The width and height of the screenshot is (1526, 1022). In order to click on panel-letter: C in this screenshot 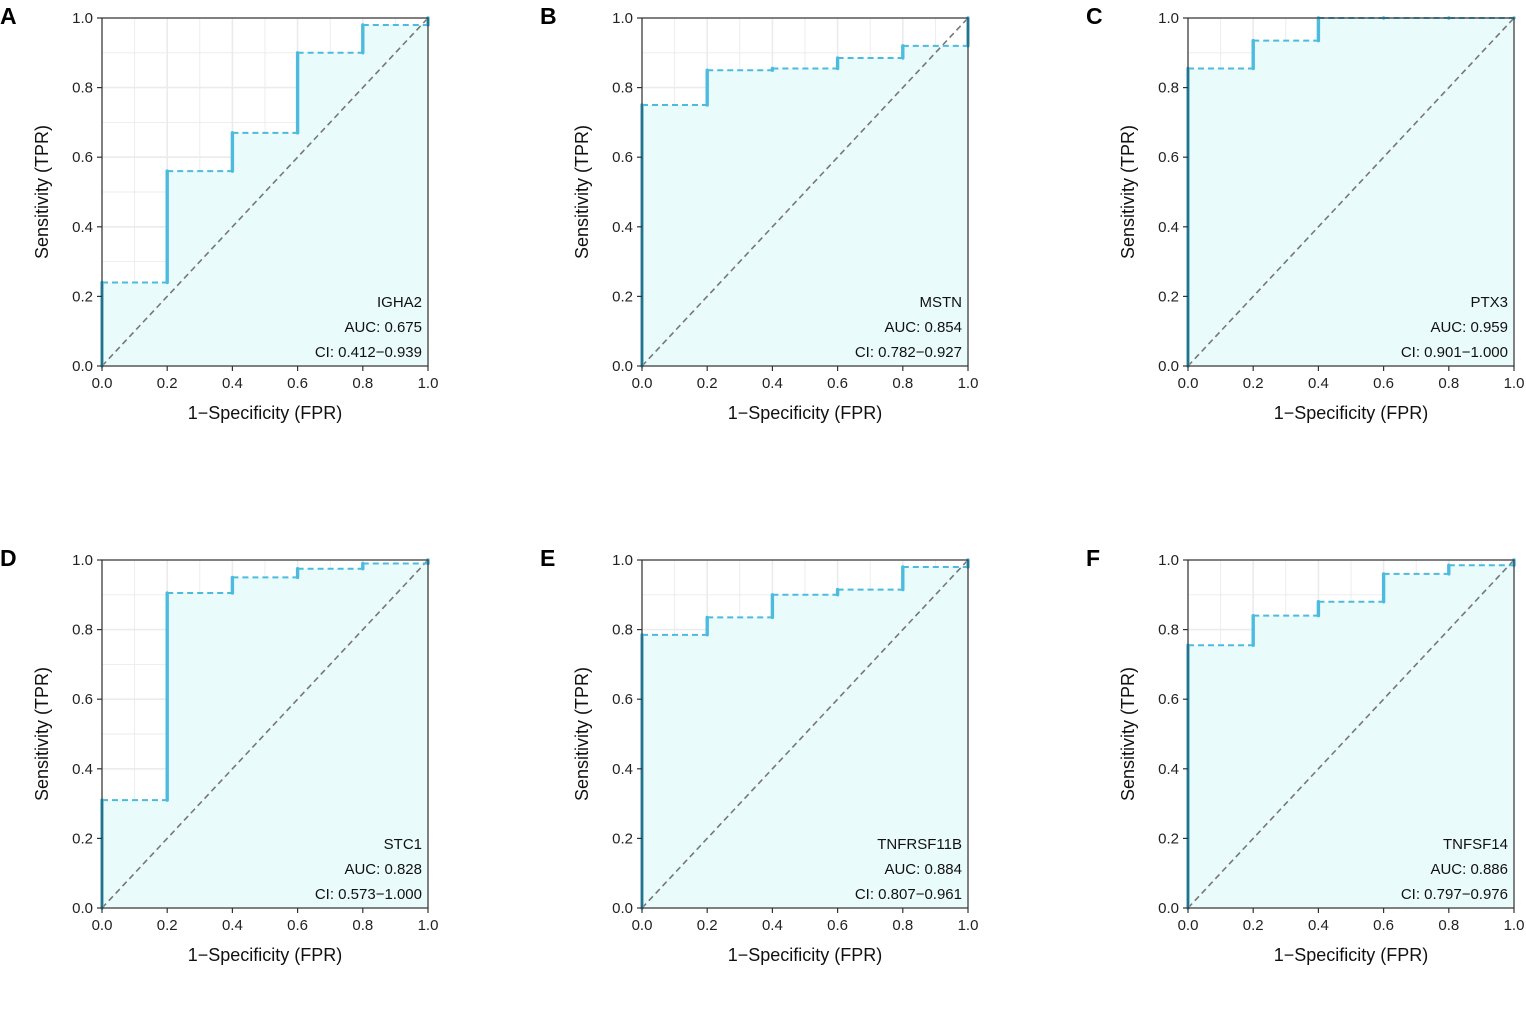, I will do `click(1094, 16)`.